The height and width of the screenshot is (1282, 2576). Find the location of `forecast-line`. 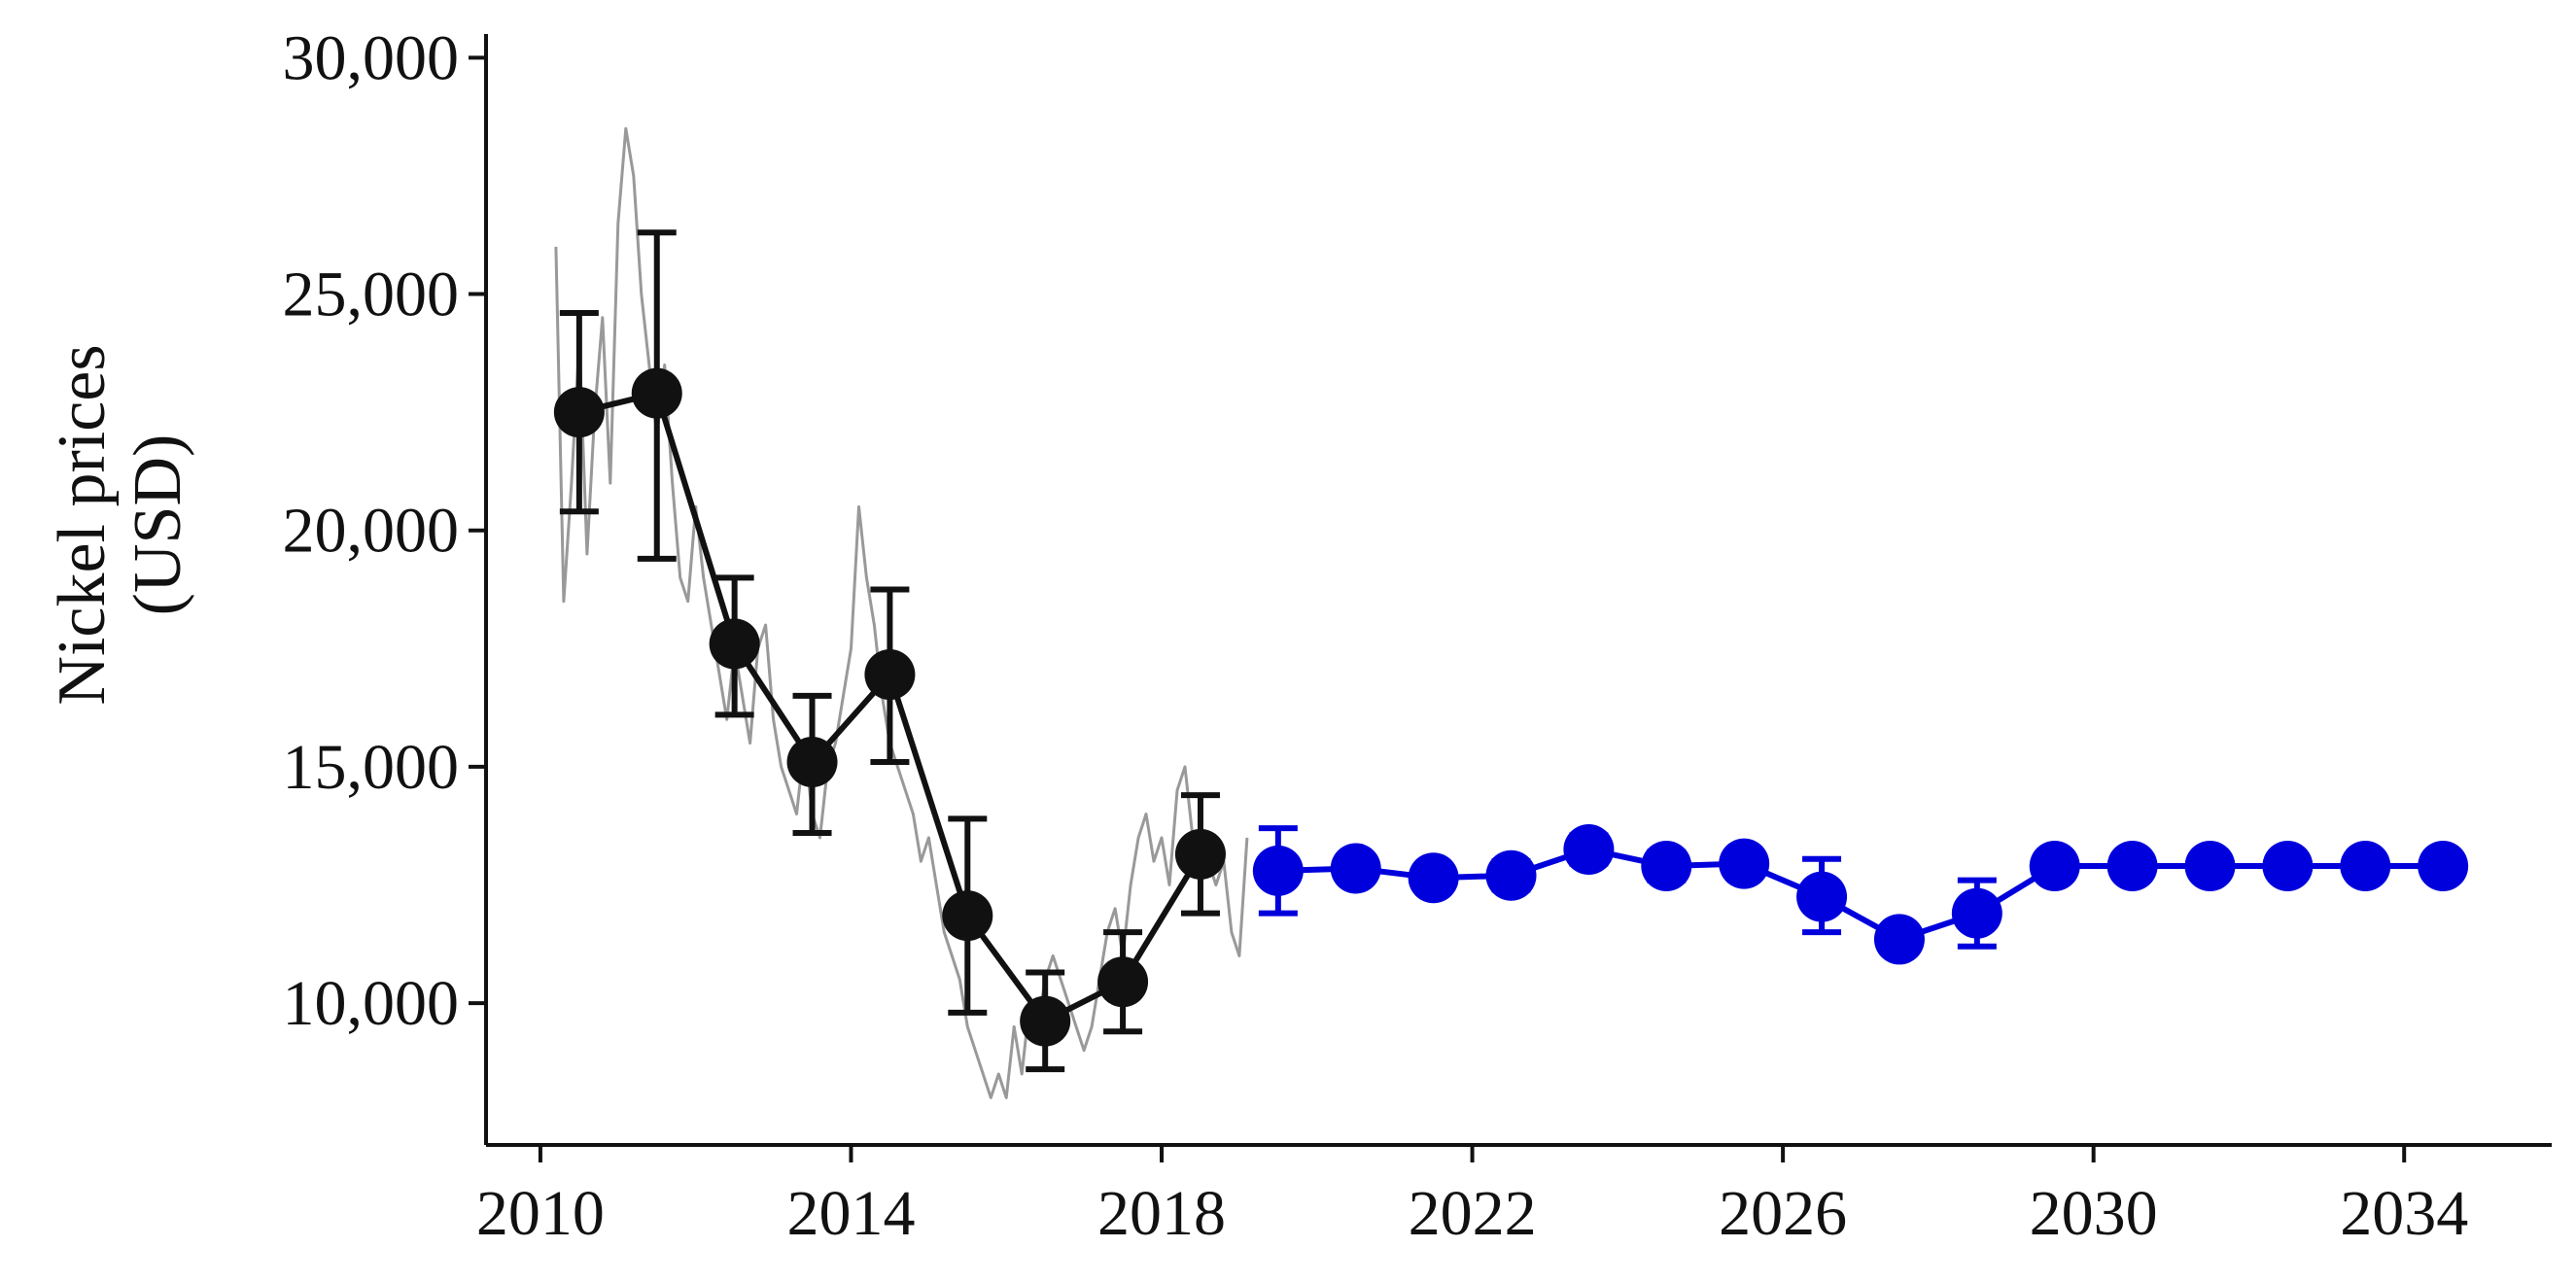

forecast-line is located at coordinates (1860, 895).